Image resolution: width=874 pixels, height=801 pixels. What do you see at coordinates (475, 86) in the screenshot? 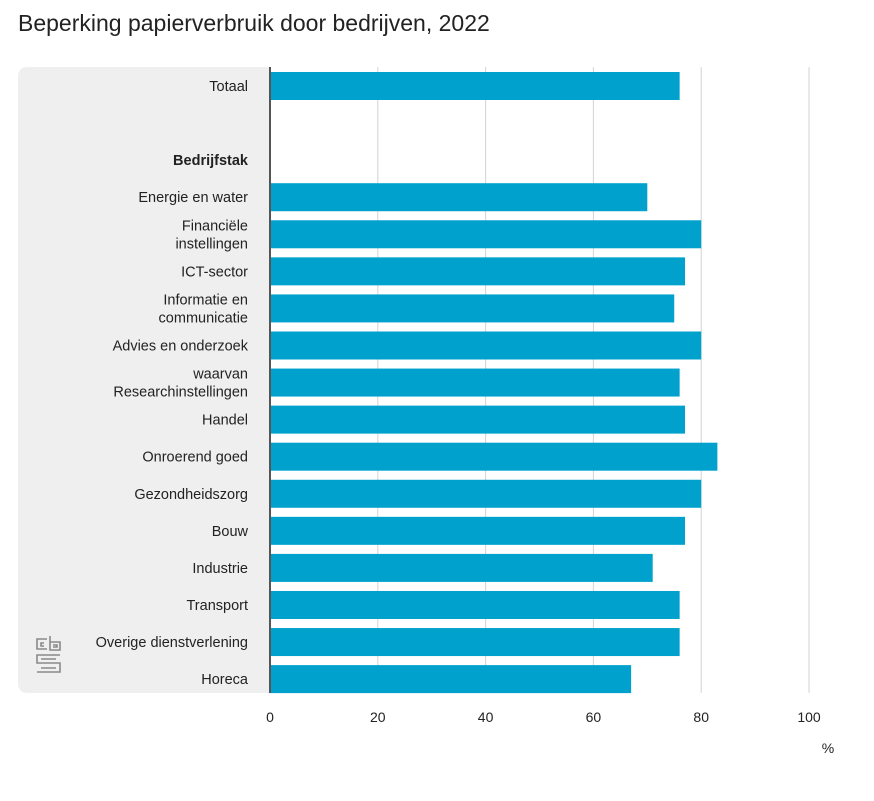
I see `bar-totaal` at bounding box center [475, 86].